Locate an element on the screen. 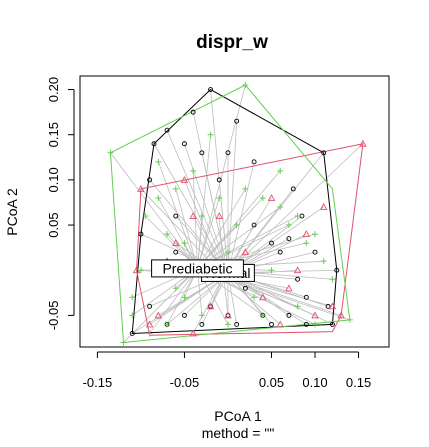  x-tick-label: 0.05 is located at coordinates (271, 382).